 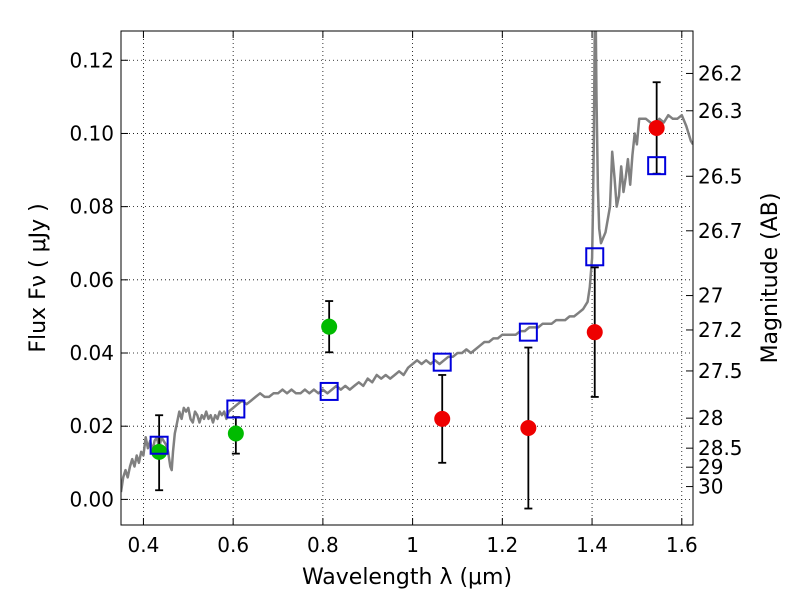 What do you see at coordinates (720, 231) in the screenshot?
I see `mag-tick-label: 26.7` at bounding box center [720, 231].